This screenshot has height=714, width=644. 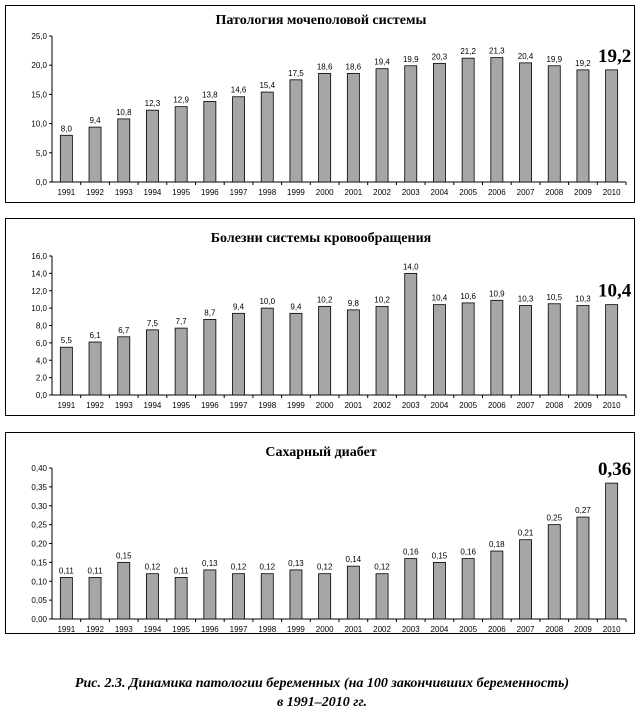 What do you see at coordinates (497, 293) in the screenshot?
I see `data-label: 10,9` at bounding box center [497, 293].